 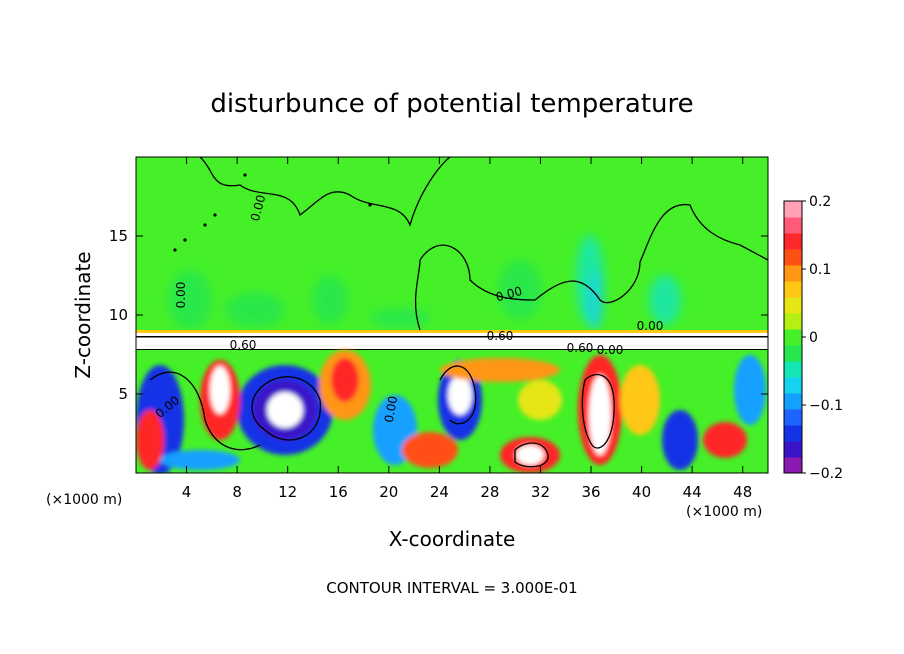 What do you see at coordinates (820, 270) in the screenshot?
I see `colorbar-tick-label: 0.1` at bounding box center [820, 270].